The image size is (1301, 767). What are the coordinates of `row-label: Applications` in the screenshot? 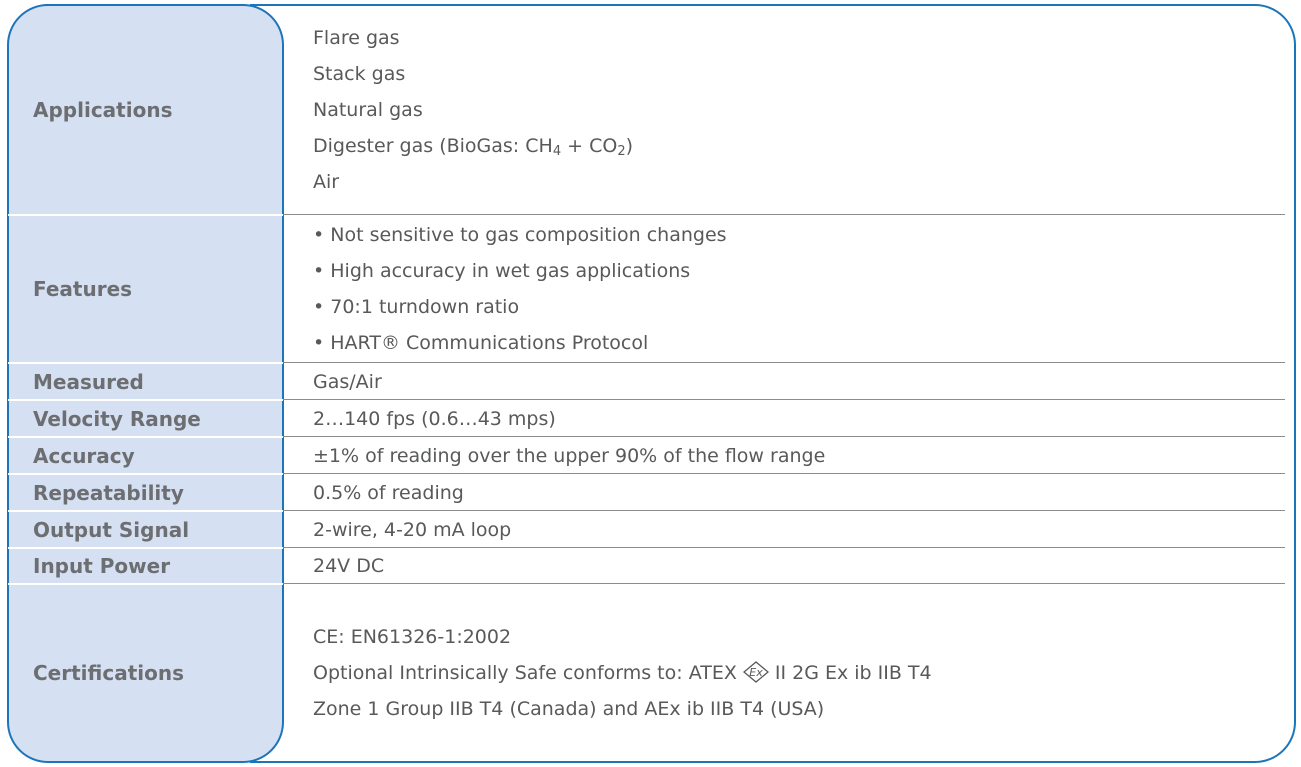 It's located at (103, 110).